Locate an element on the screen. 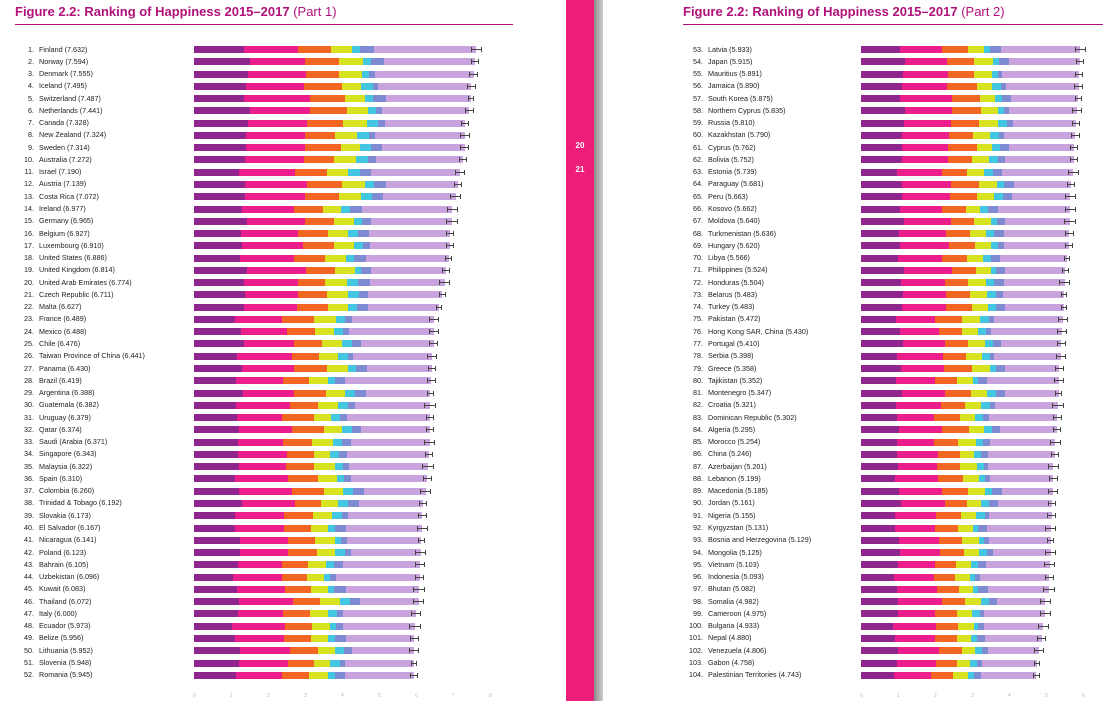 The width and height of the screenshot is (1117, 701). country-name-score: Japan (5.915) is located at coordinates (730, 61).